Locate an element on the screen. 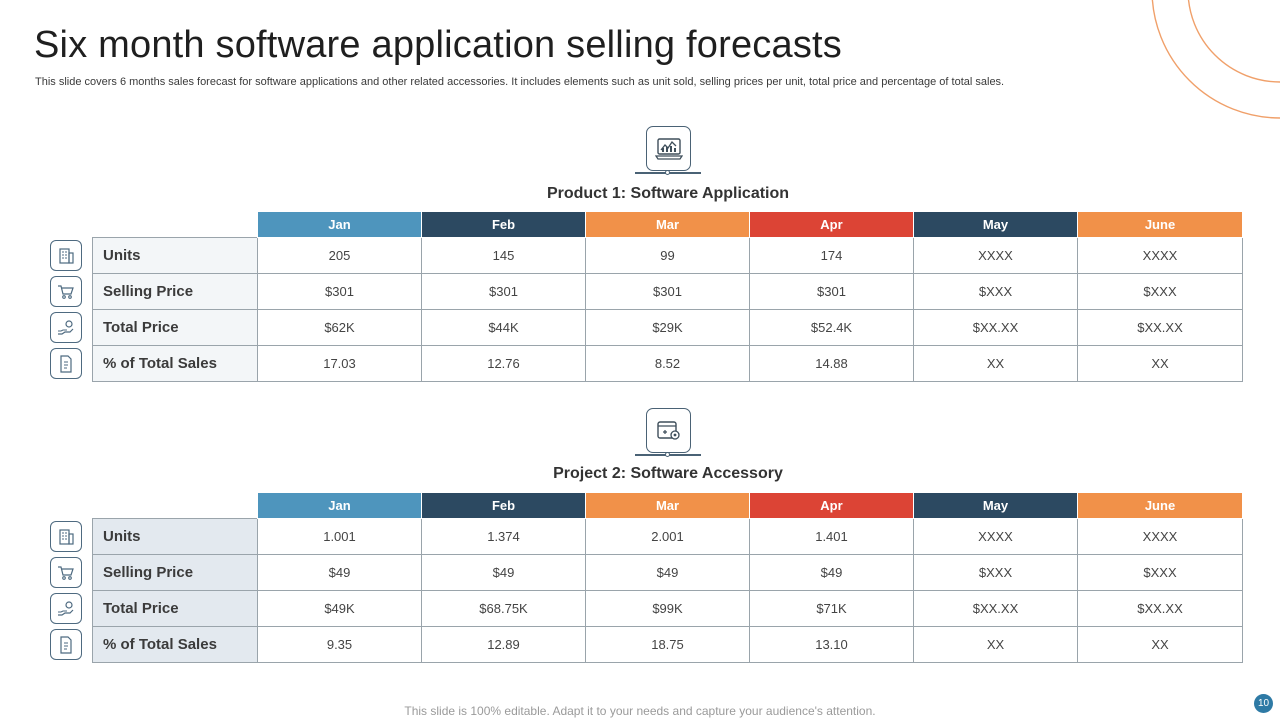  page-number: 10 is located at coordinates (1263, 703).